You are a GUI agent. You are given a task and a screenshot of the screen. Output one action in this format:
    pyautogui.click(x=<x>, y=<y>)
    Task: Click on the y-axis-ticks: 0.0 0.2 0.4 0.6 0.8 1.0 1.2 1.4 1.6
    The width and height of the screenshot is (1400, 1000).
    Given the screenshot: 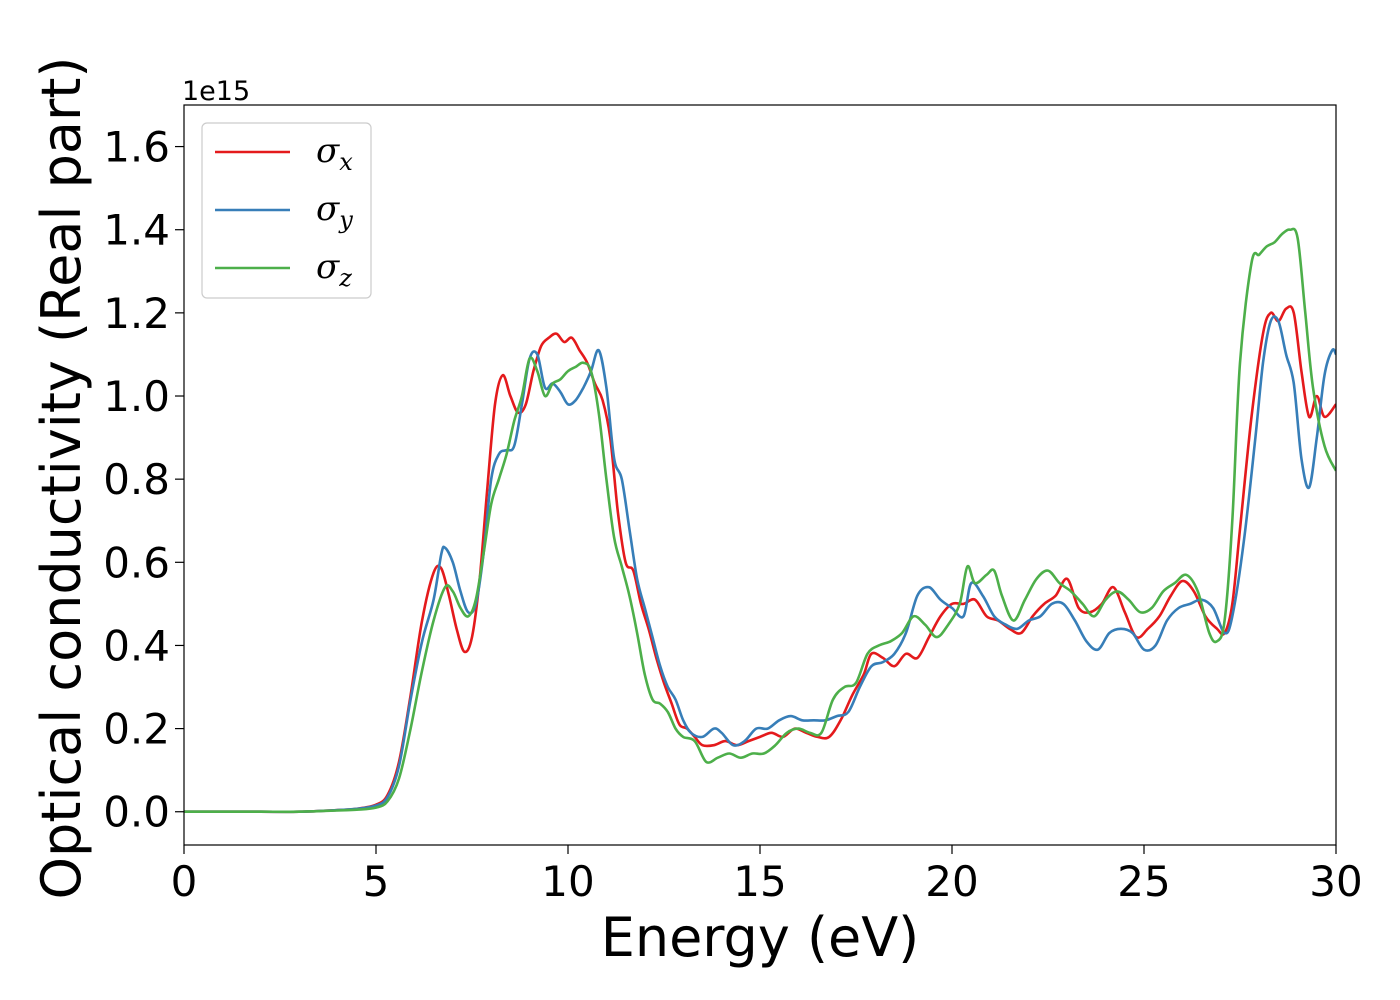 What is the action you would take?
    pyautogui.click(x=143, y=480)
    